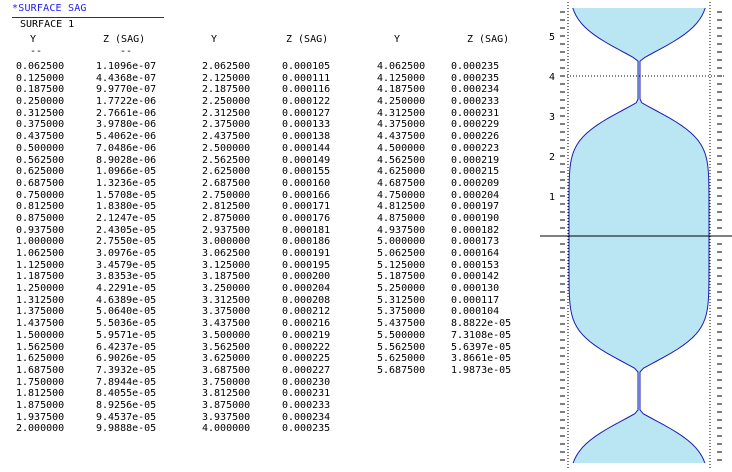 The height and width of the screenshot is (472, 732). What do you see at coordinates (444, 231) in the screenshot?
I see `table-row: 4.937500 0.000182` at bounding box center [444, 231].